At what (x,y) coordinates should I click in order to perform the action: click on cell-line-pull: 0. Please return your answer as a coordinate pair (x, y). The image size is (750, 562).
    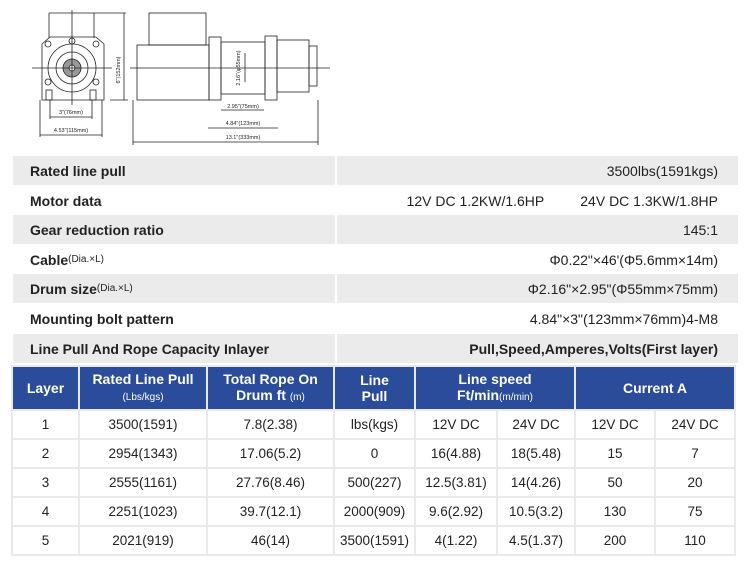
    Looking at the image, I should click on (374, 453).